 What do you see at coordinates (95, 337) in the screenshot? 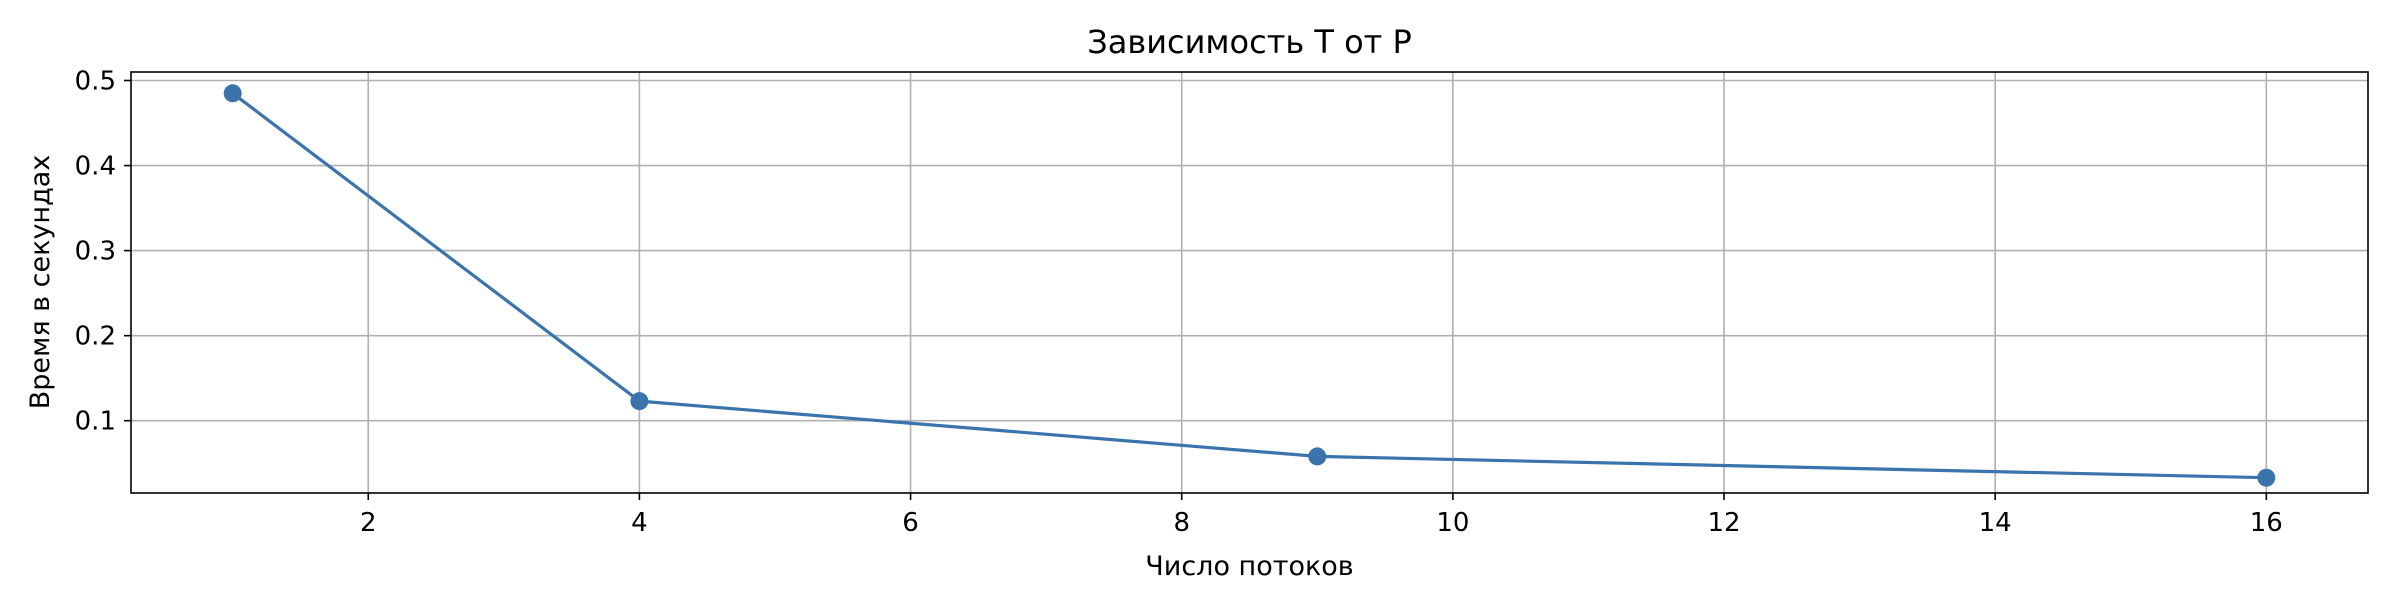
I see `y-tick-label: 0.2` at bounding box center [95, 337].